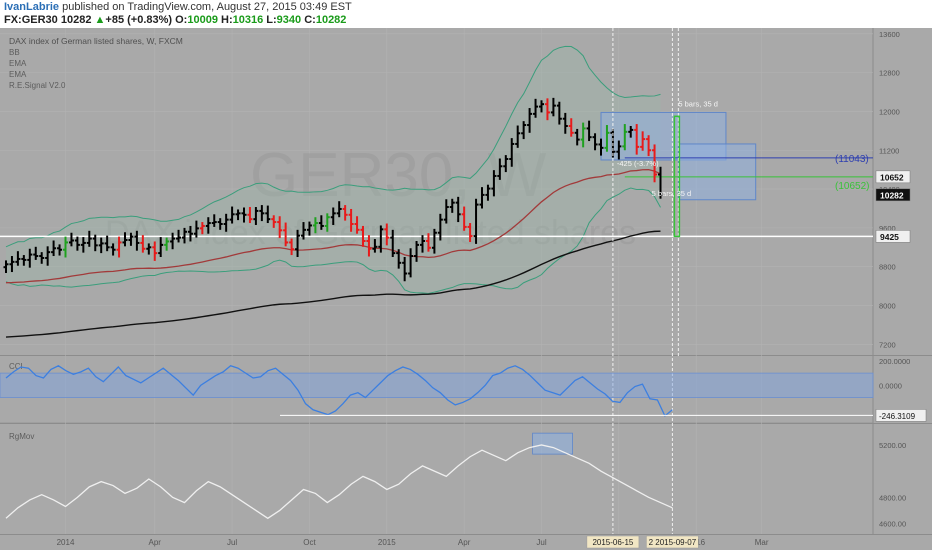 The image size is (932, 550). What do you see at coordinates (333, 284) in the screenshot?
I see `ema-black-line` at bounding box center [333, 284].